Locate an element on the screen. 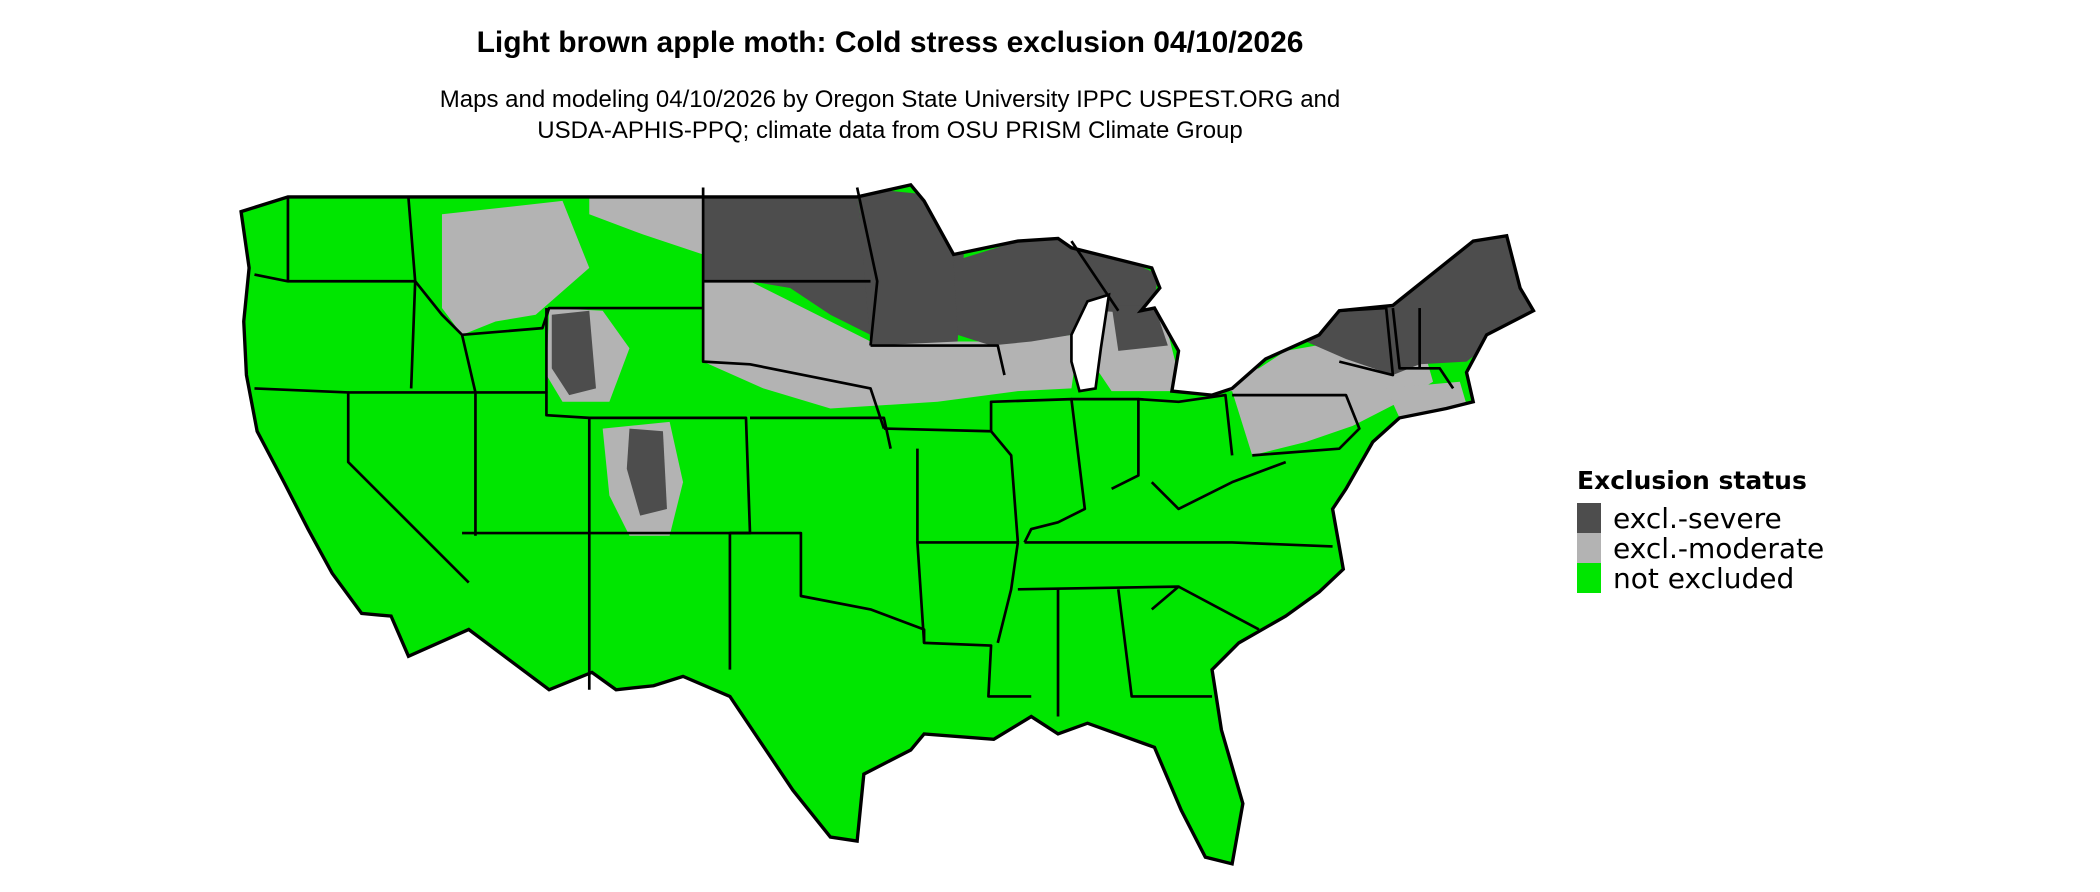 Image resolution: width=2100 pixels, height=892 pixels. legend-item-not-excluded: not excluded is located at coordinates (1700, 578).